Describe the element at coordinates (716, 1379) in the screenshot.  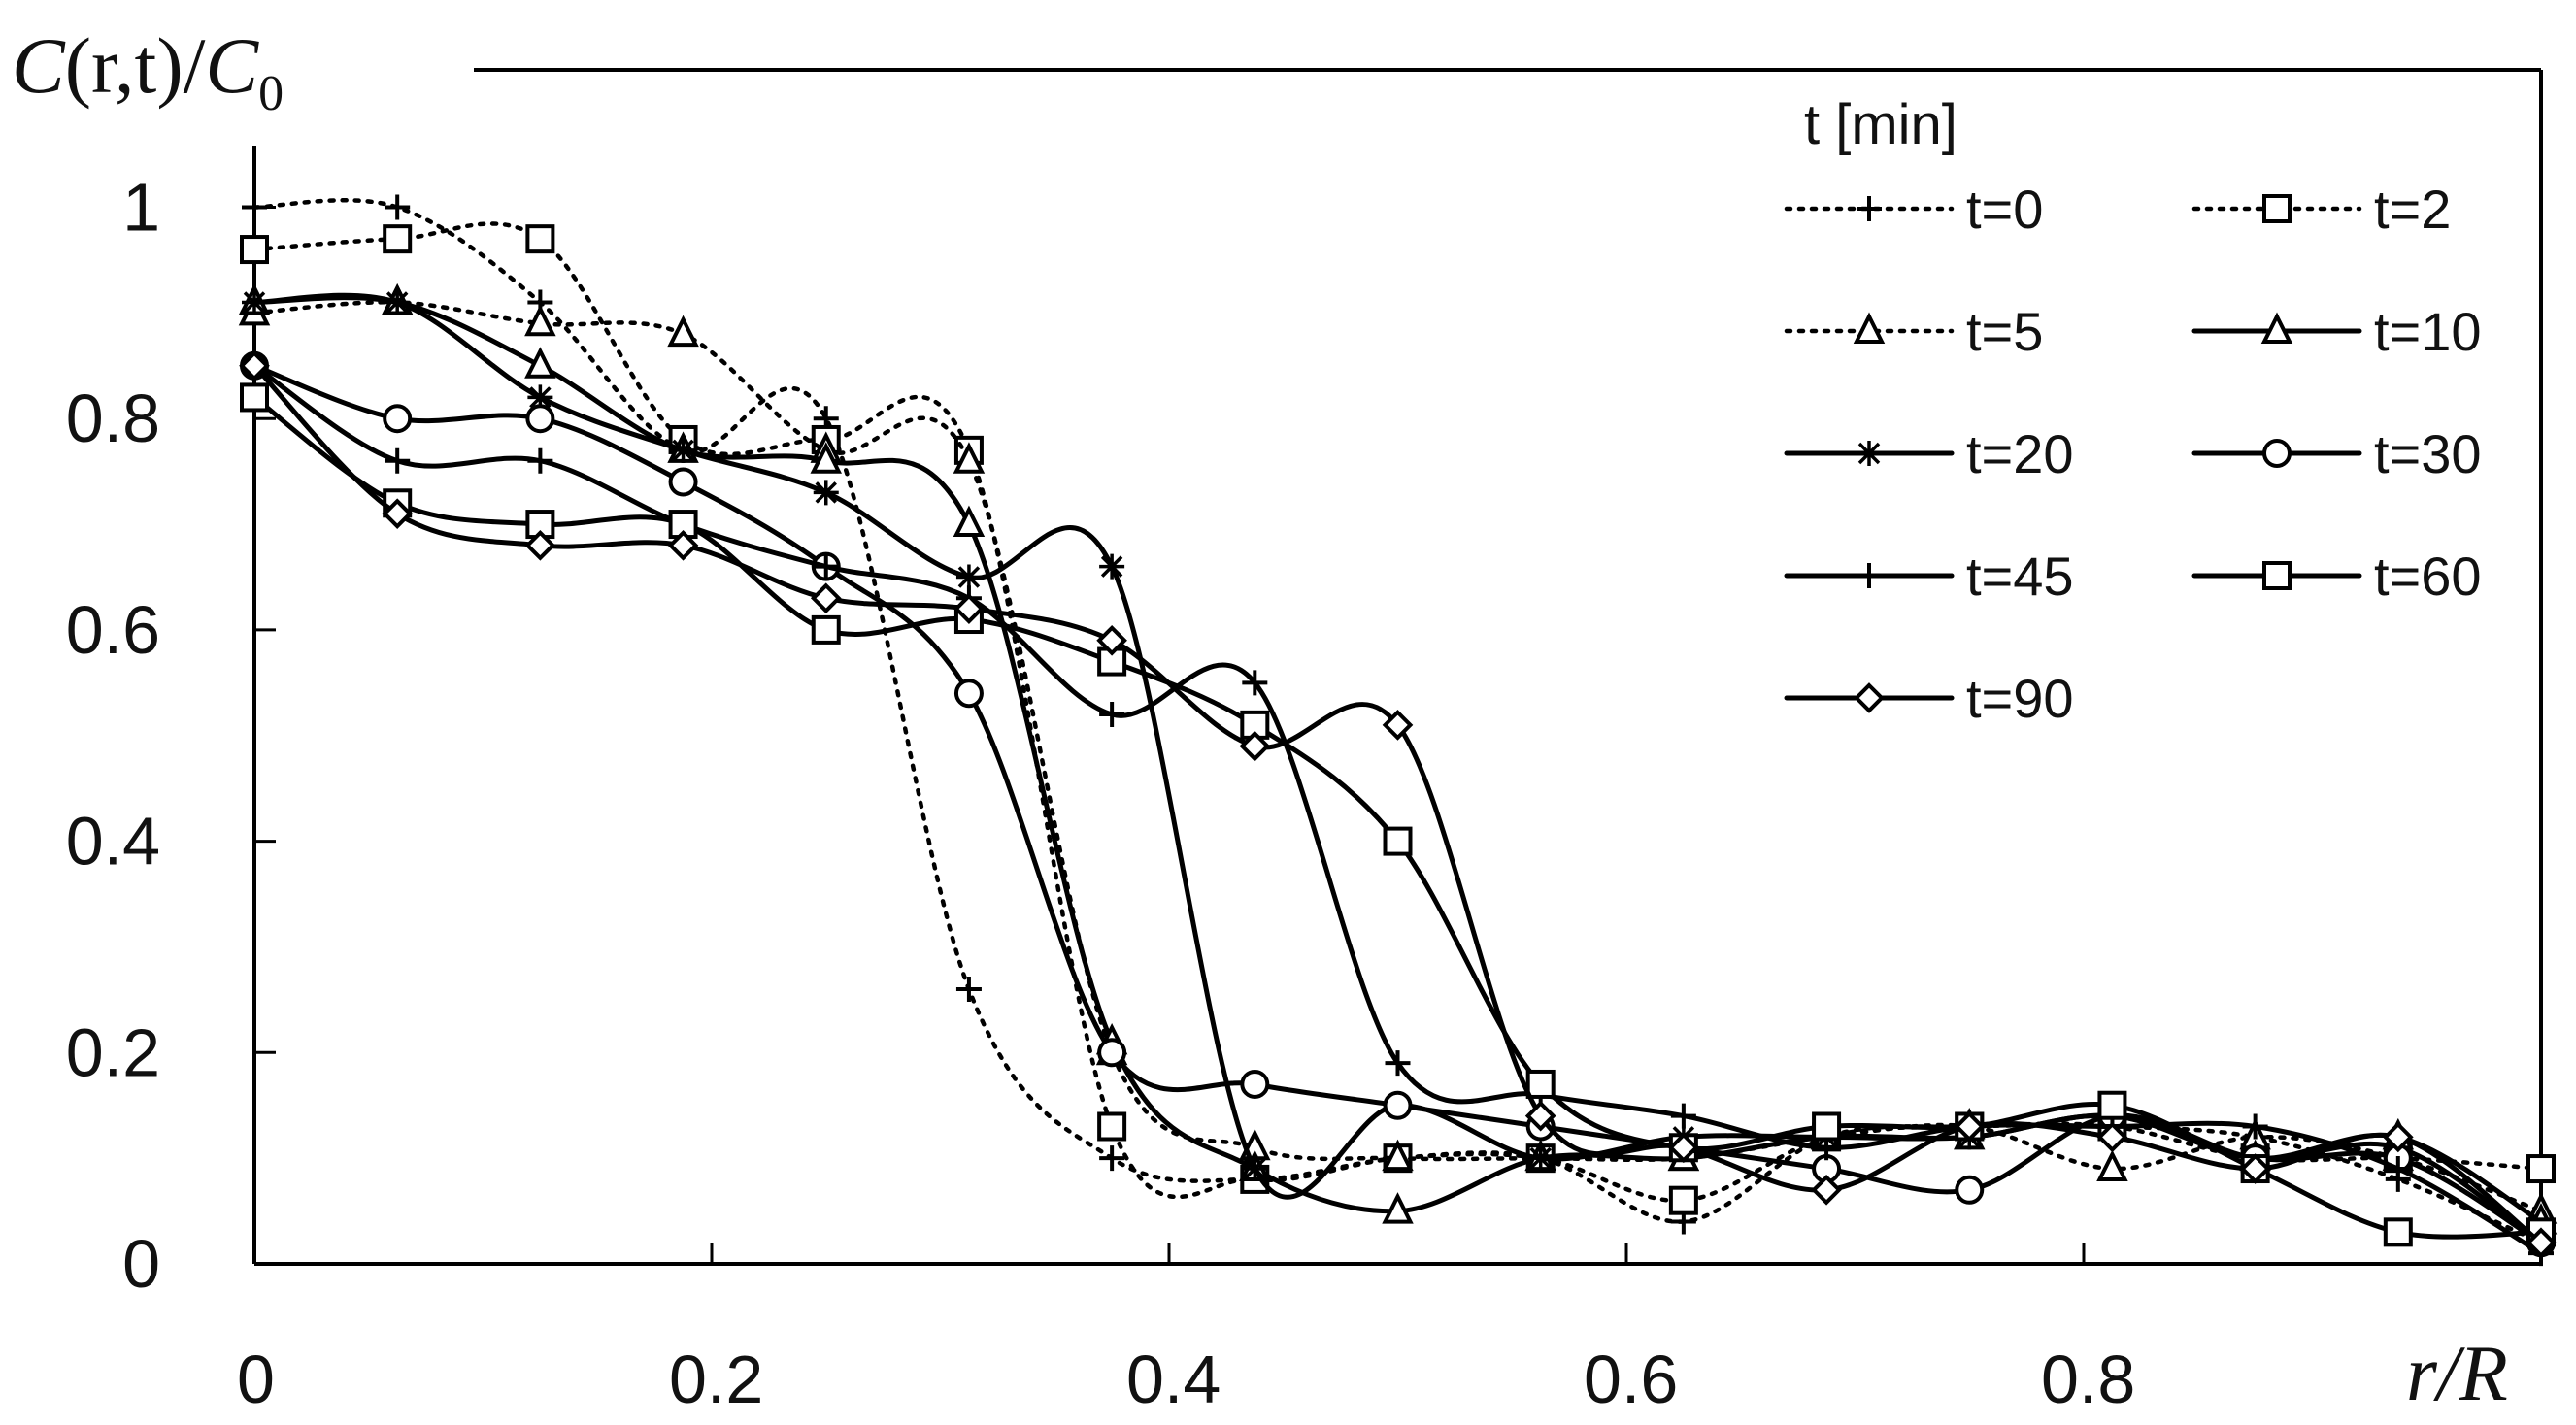
I see `x-tick-label: 0.2` at that location.